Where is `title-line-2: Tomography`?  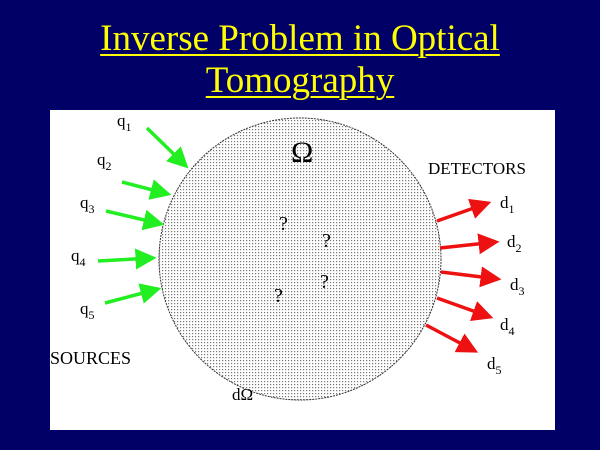 title-line-2: Tomography is located at coordinates (300, 80).